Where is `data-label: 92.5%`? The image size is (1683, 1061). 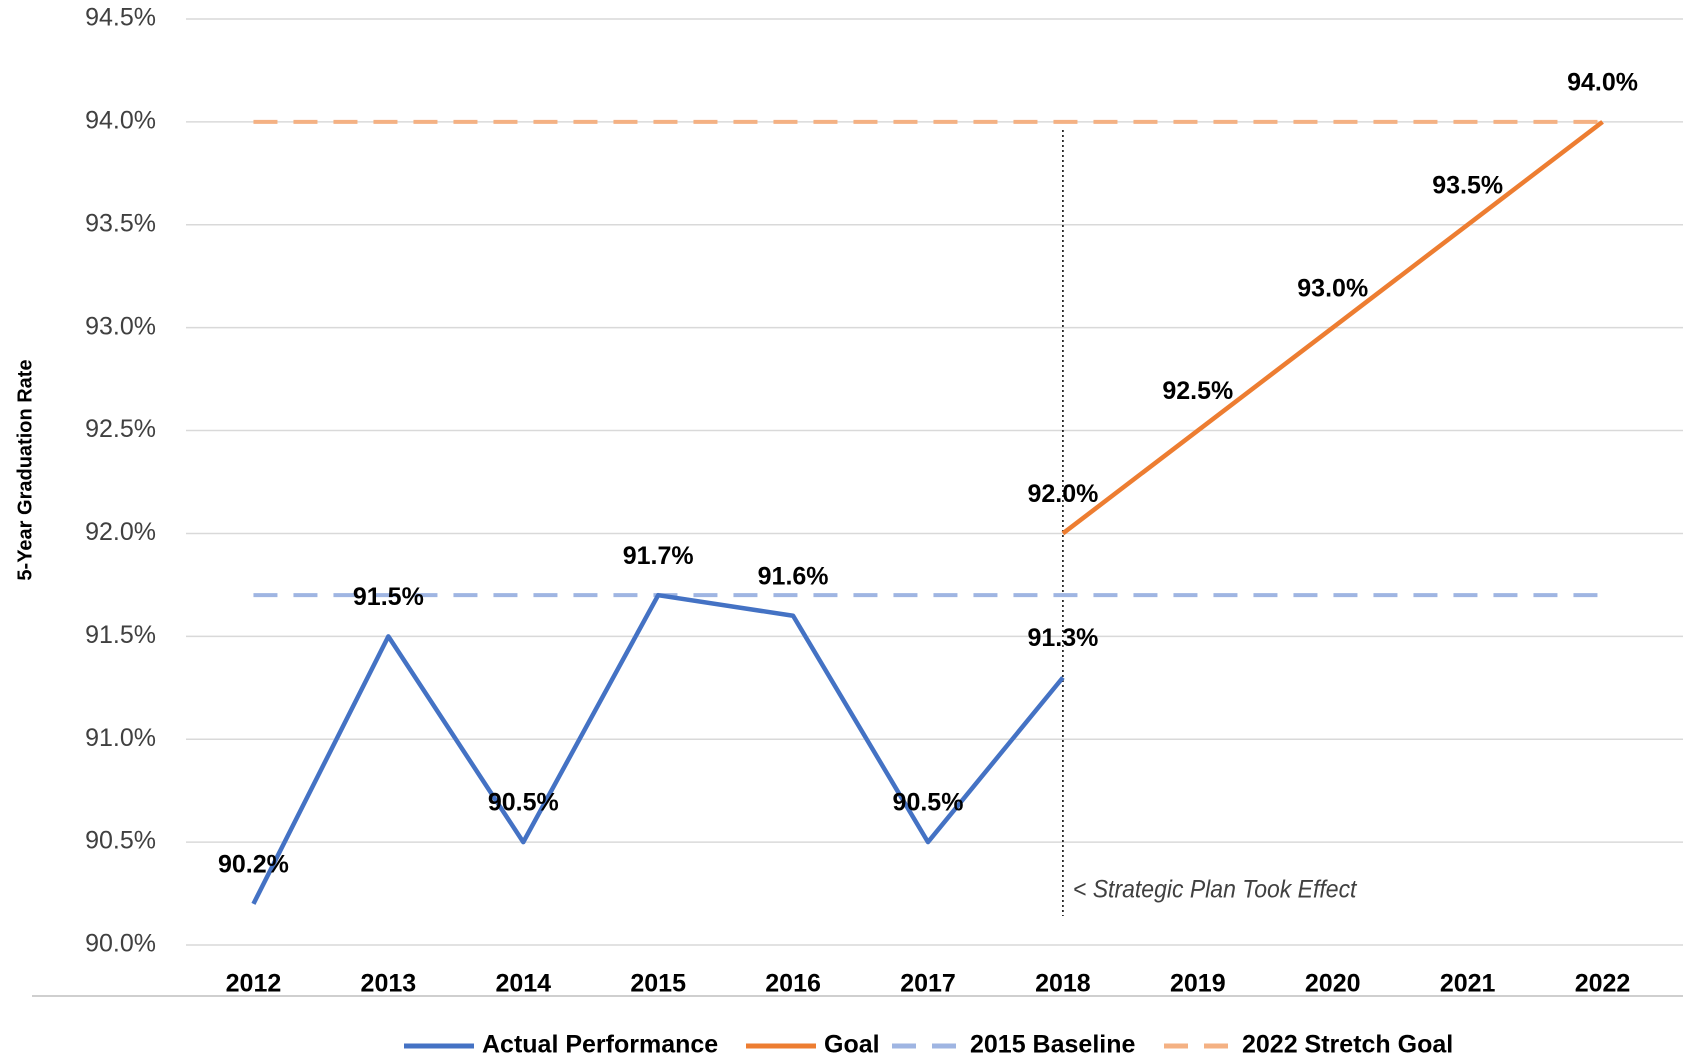 data-label: 92.5% is located at coordinates (1197, 391).